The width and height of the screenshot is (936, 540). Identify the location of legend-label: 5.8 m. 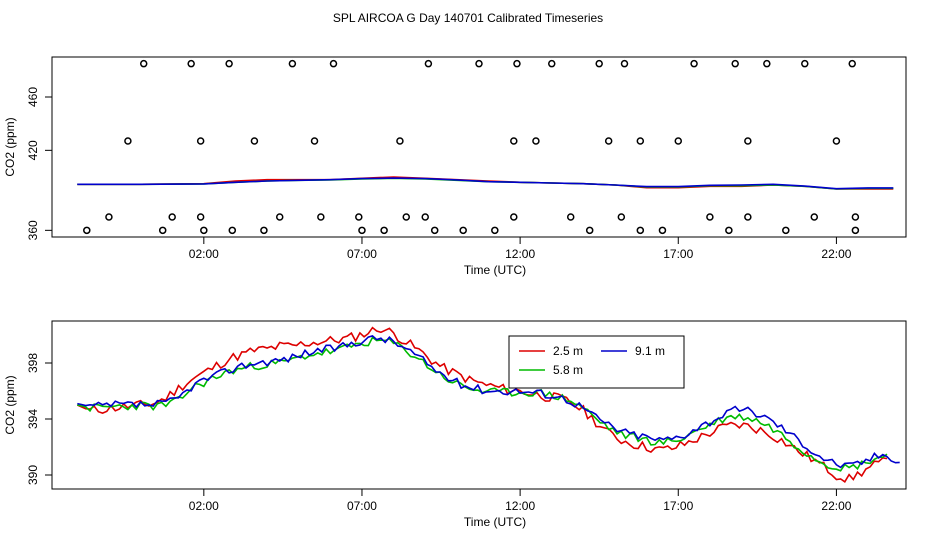
(568, 370).